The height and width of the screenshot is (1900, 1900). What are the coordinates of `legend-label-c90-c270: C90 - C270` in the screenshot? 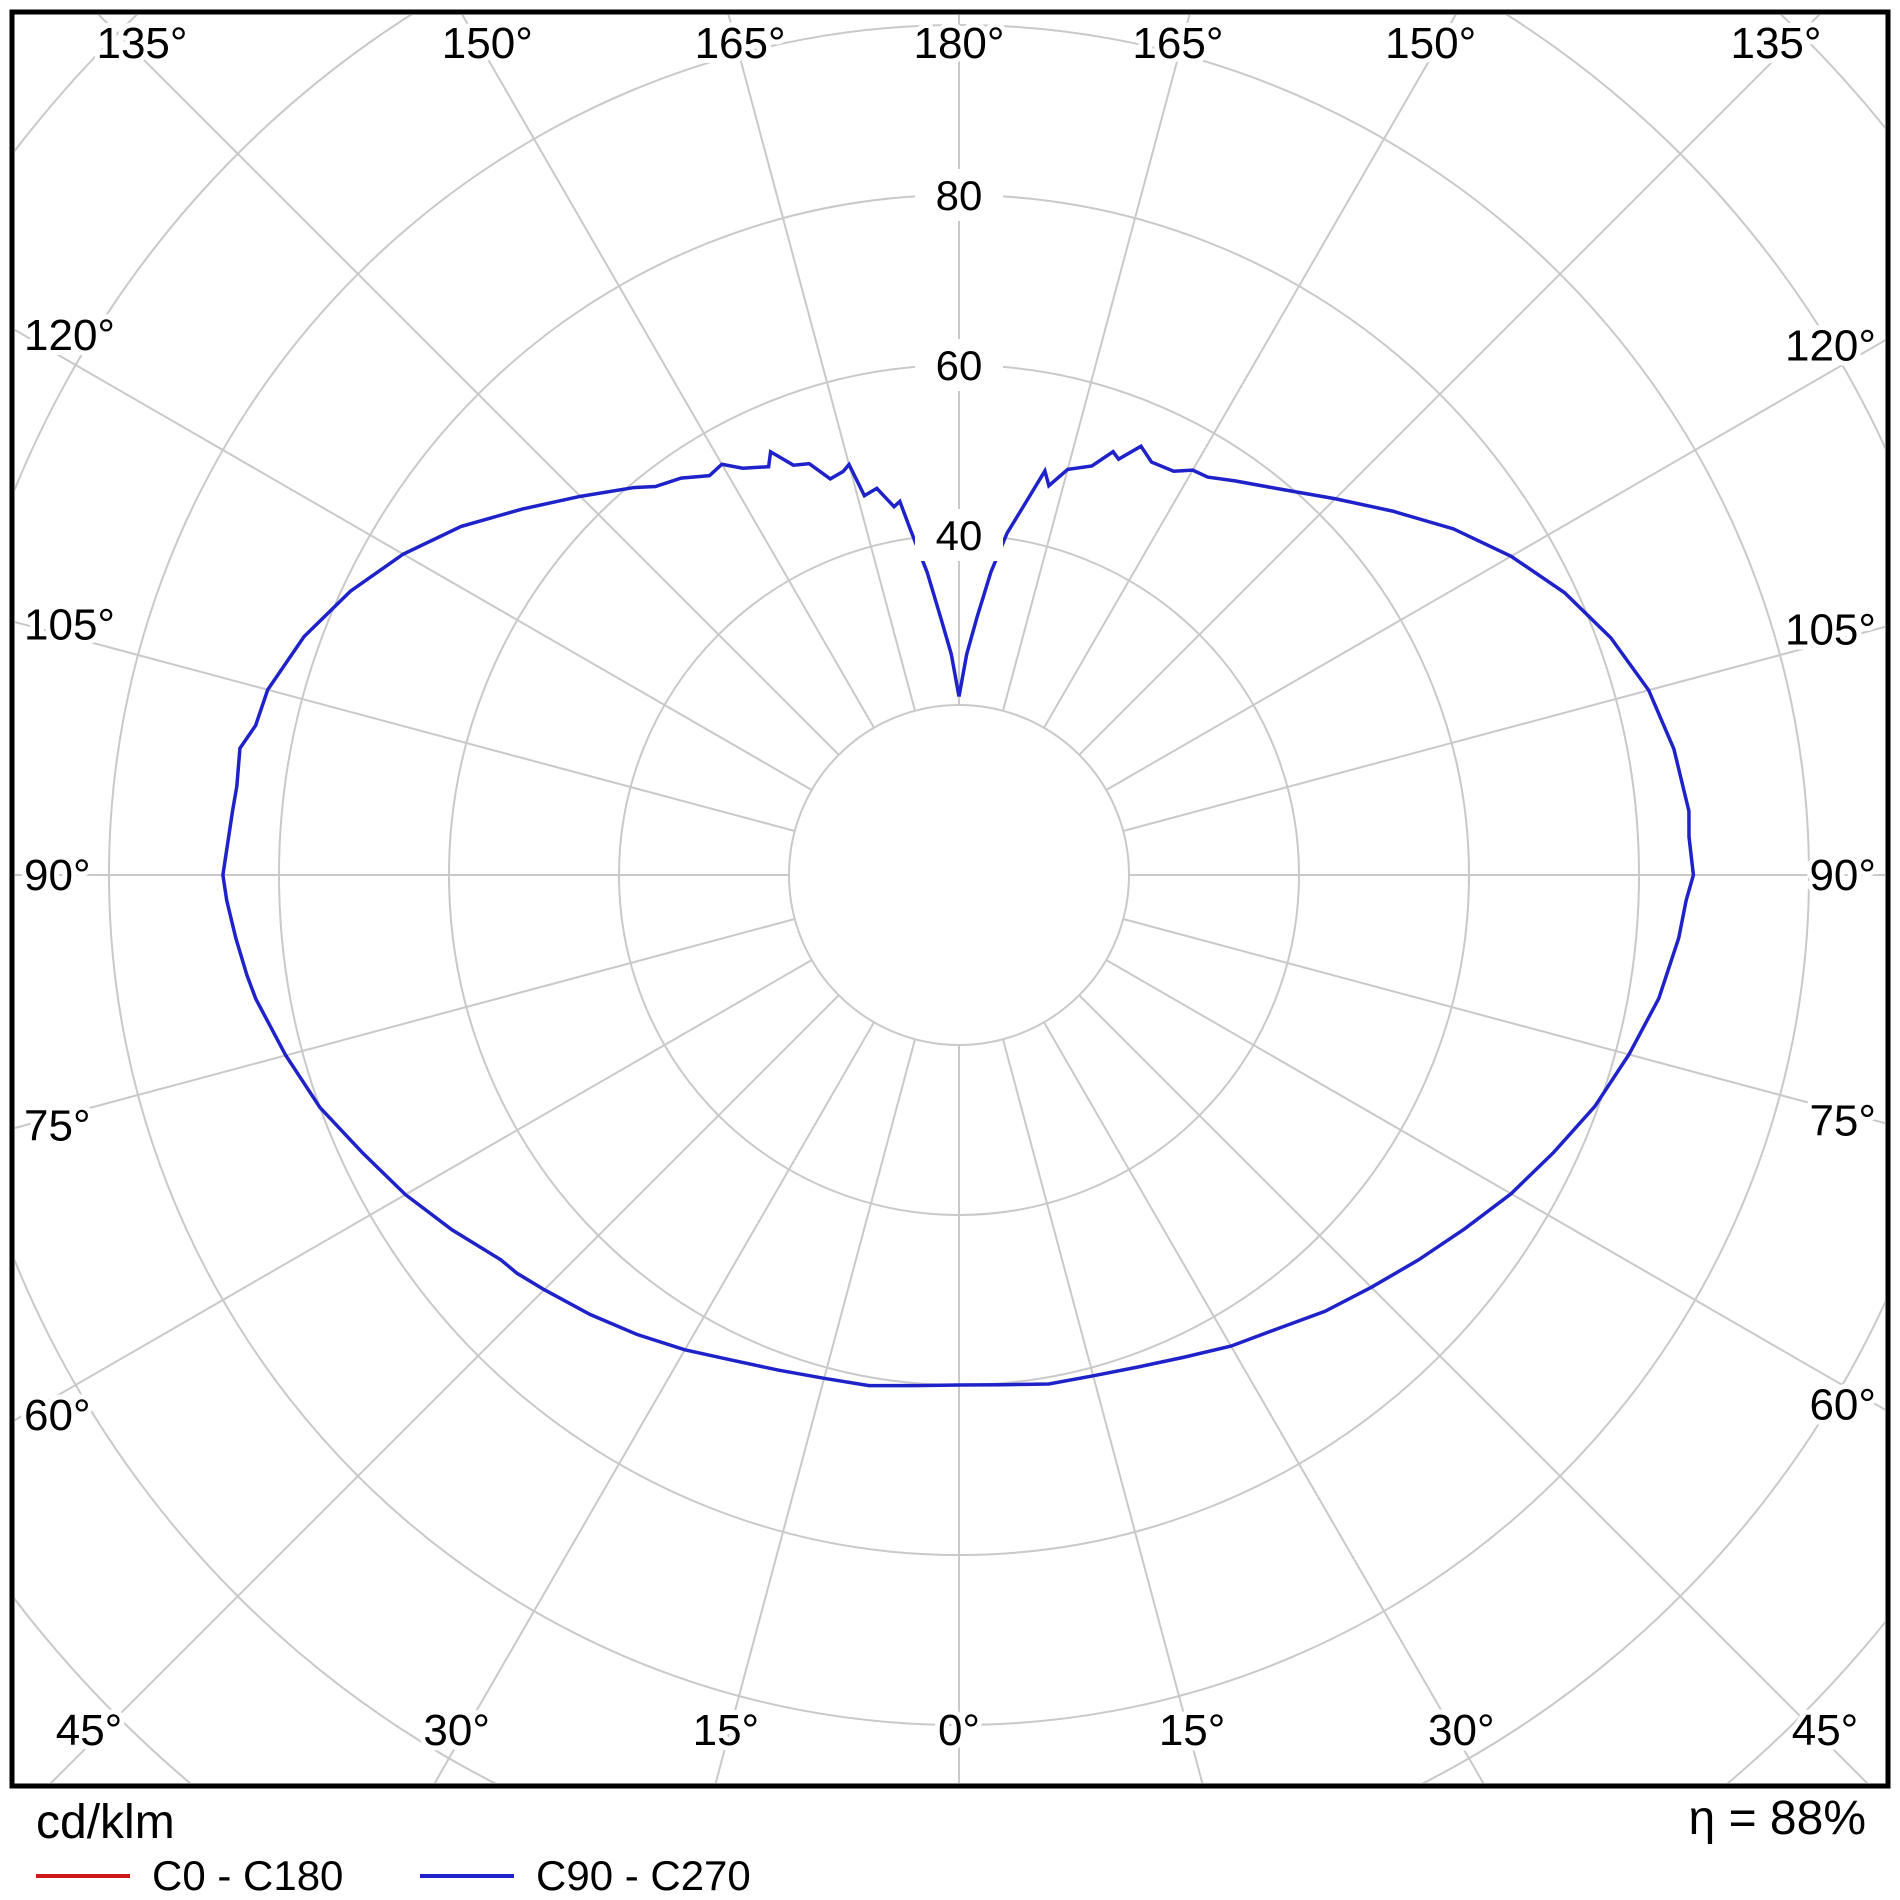 It's located at (643, 1875).